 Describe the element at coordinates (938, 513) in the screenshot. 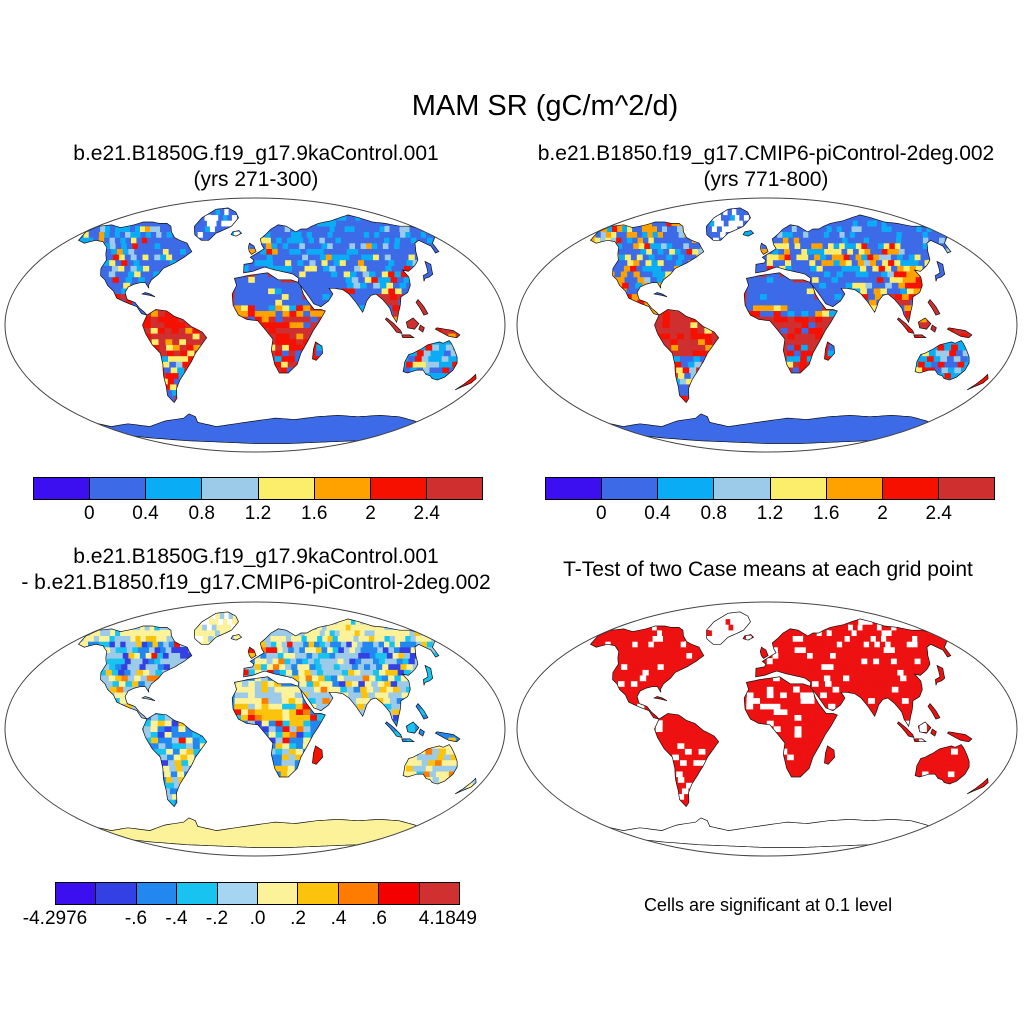

I see `colorbar-tick: 2.4` at that location.